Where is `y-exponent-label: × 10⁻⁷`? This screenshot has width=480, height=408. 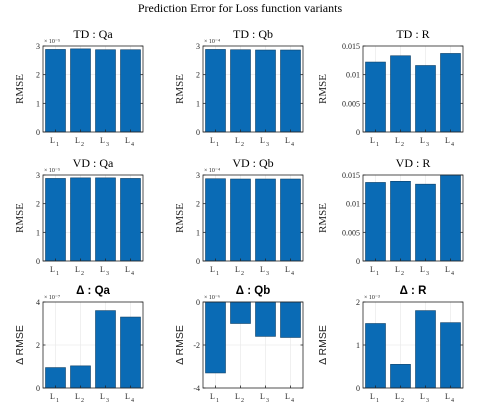 y-exponent-label: × 10⁻⁷ is located at coordinates (52, 298).